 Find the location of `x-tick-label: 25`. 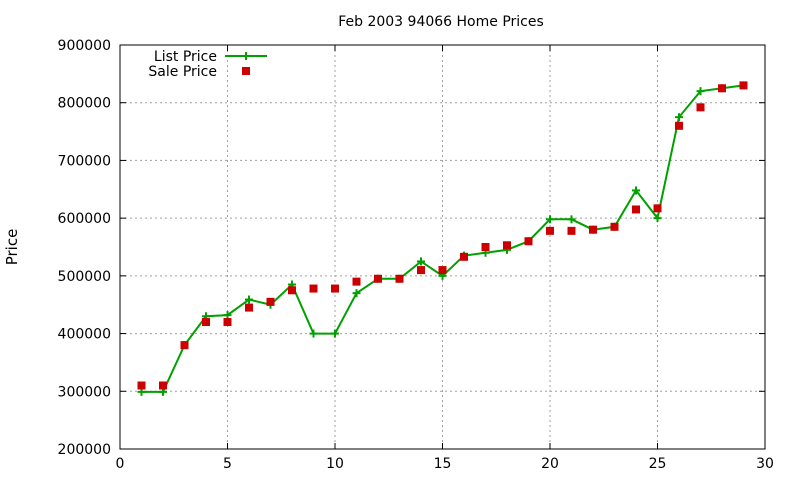

x-tick-label: 25 is located at coordinates (658, 464).